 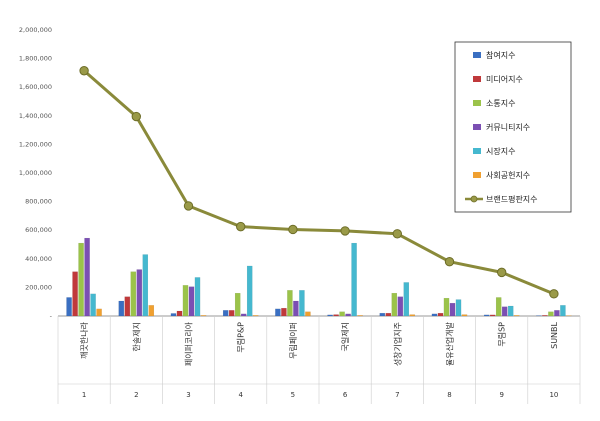 What do you see at coordinates (189, 343) in the screenshot?
I see `category-label: 페이퍼코리아` at bounding box center [189, 343].